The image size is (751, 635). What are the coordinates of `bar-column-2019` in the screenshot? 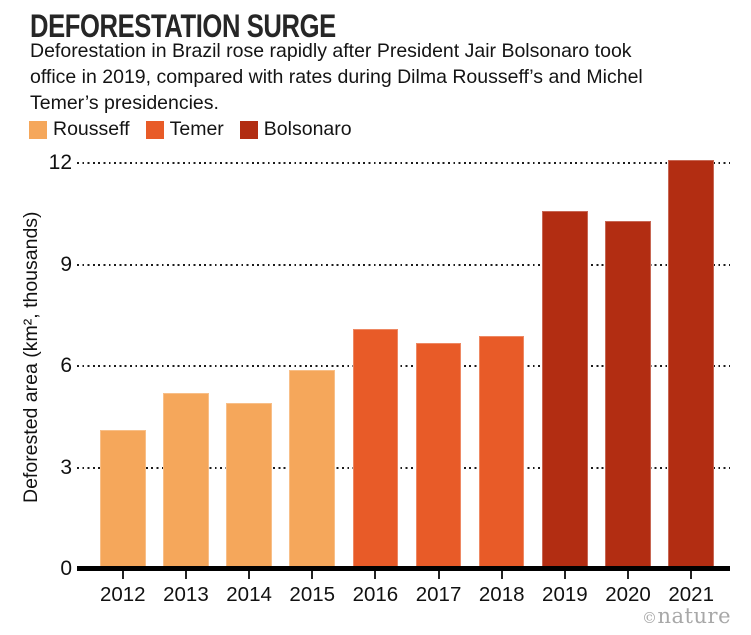 It's located at (565, 357).